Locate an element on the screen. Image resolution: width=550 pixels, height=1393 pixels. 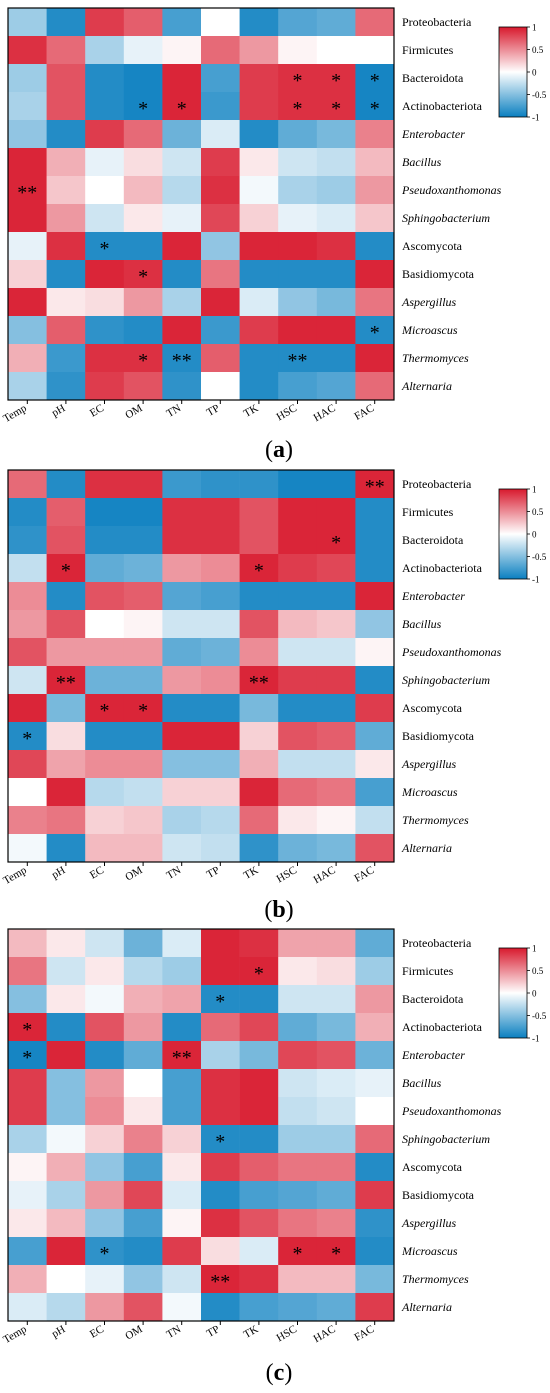
column-label-hac: HAC is located at coordinates (324, 875).